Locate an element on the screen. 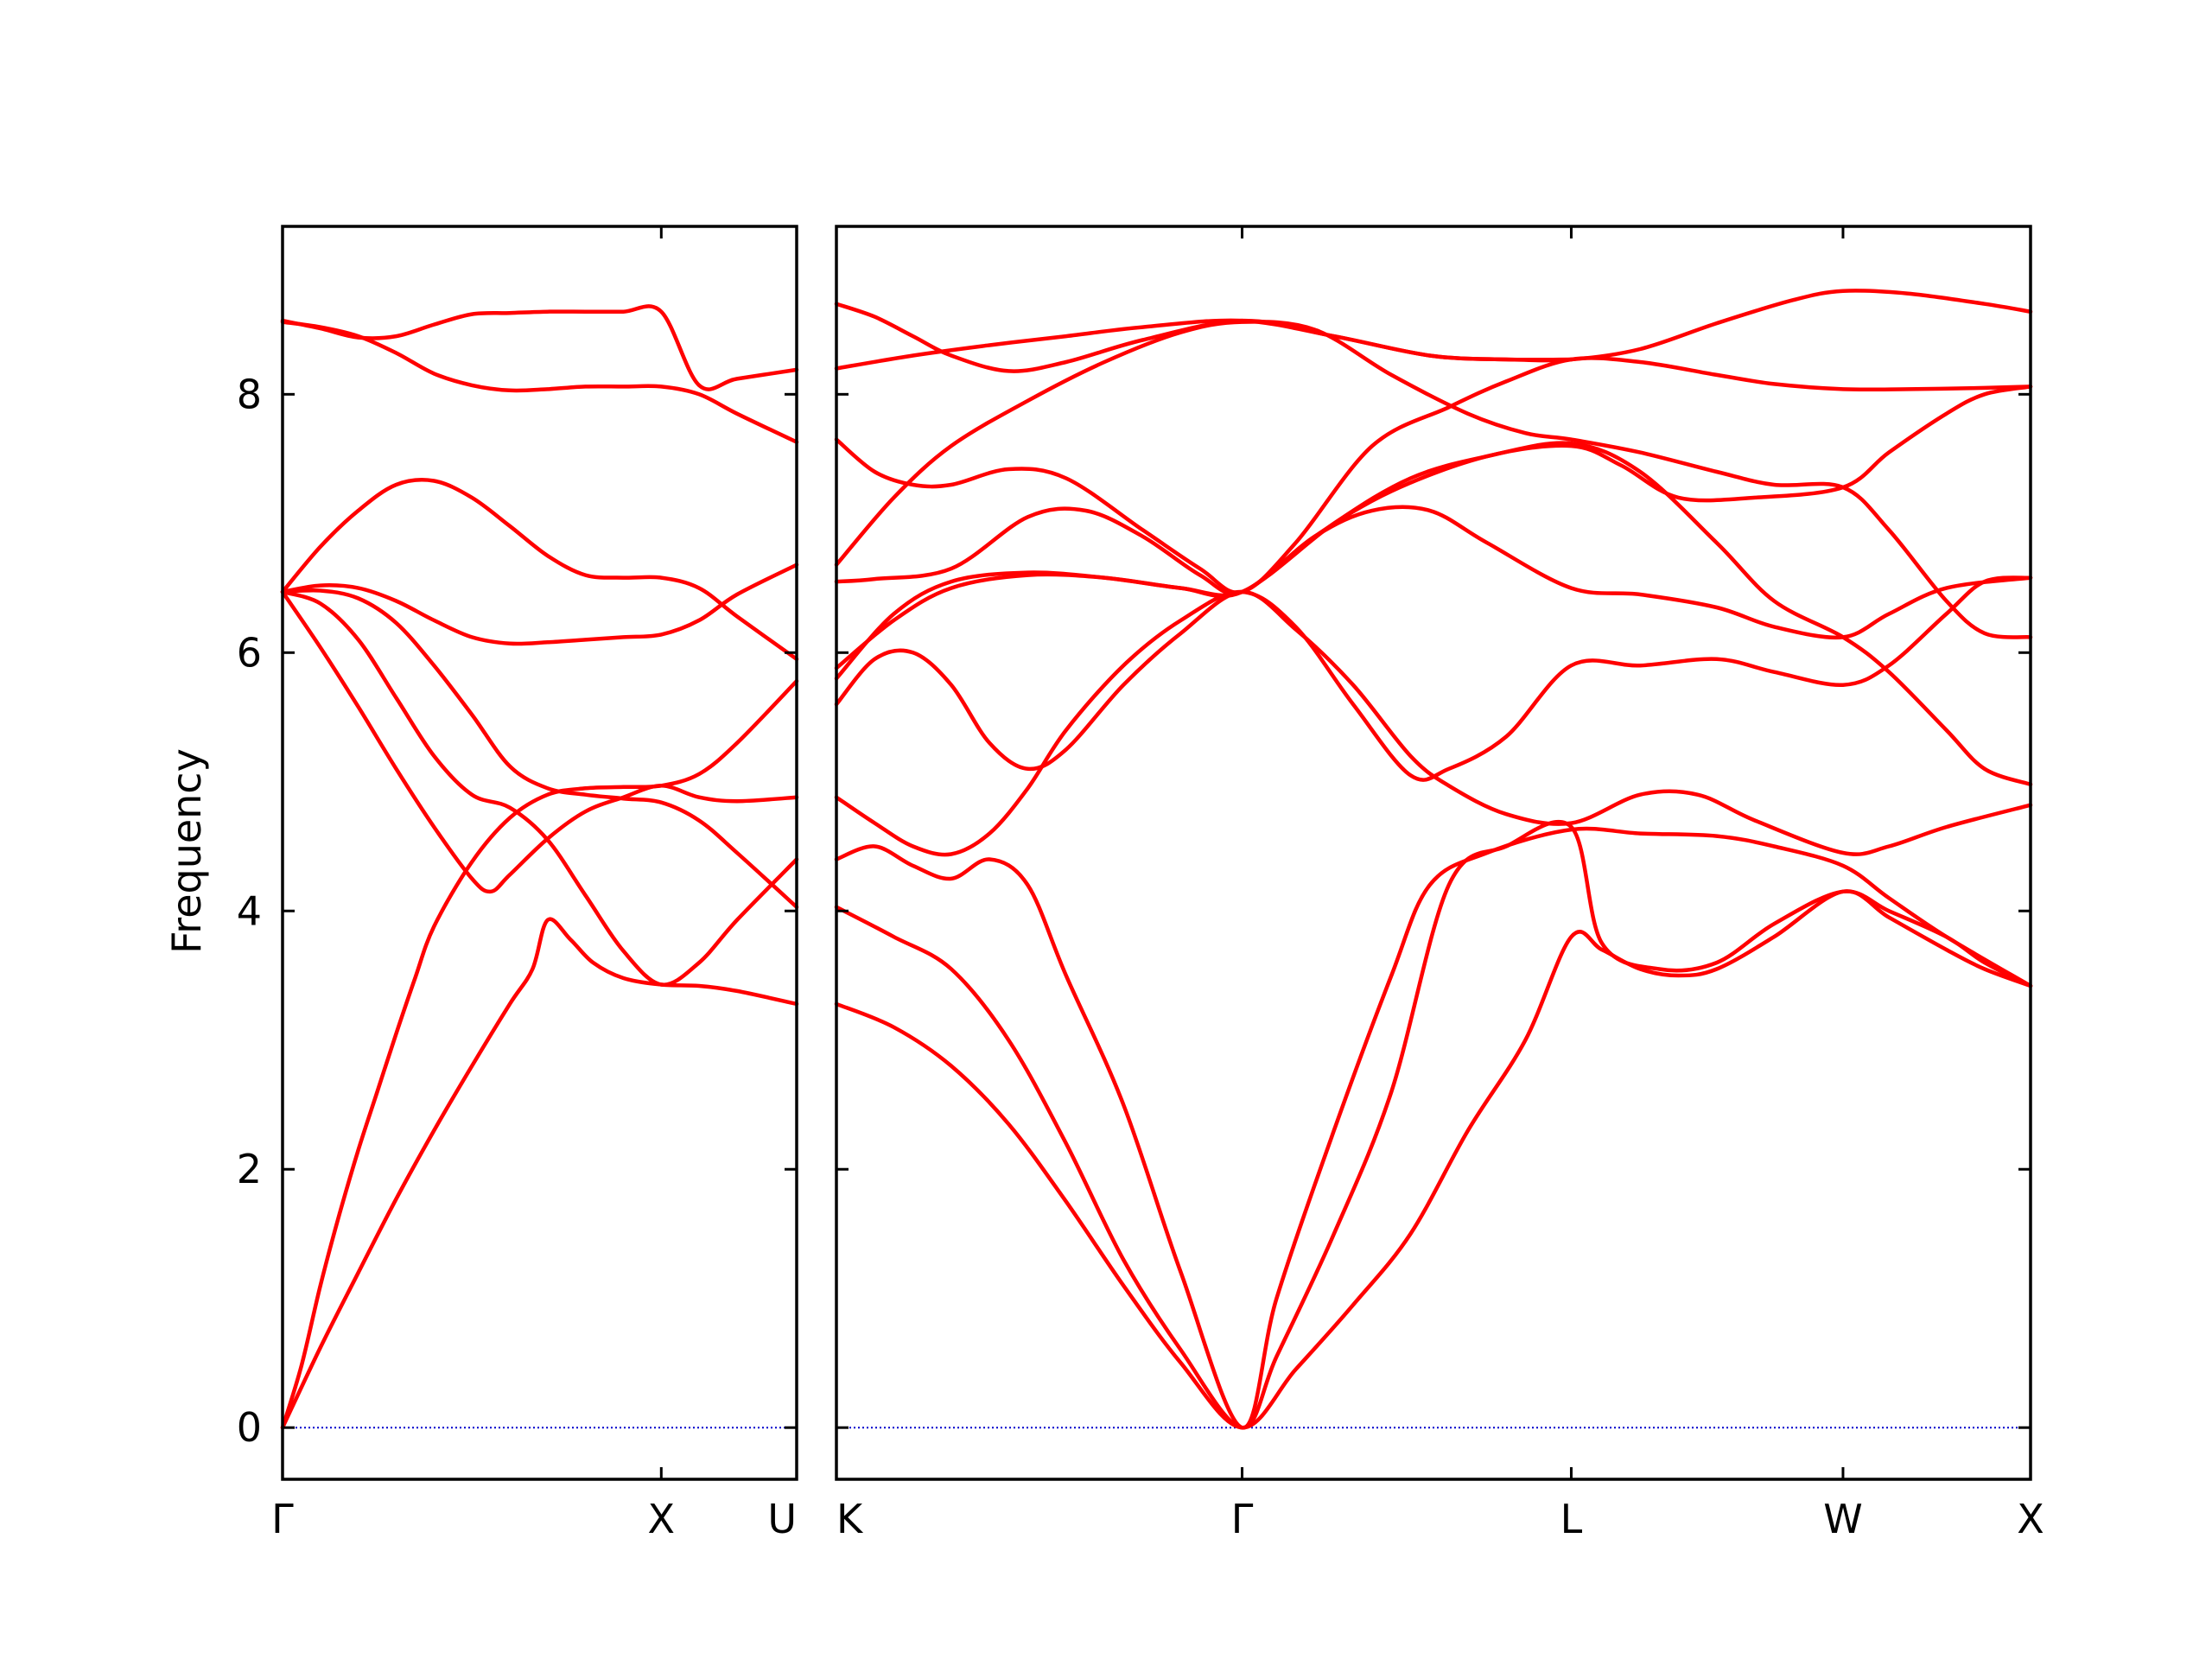  y-tick-label: 4 is located at coordinates (249, 910).